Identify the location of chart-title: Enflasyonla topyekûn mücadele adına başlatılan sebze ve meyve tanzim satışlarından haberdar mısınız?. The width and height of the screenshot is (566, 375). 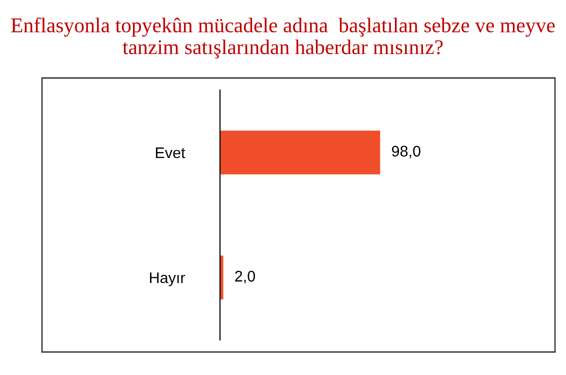
(283, 38).